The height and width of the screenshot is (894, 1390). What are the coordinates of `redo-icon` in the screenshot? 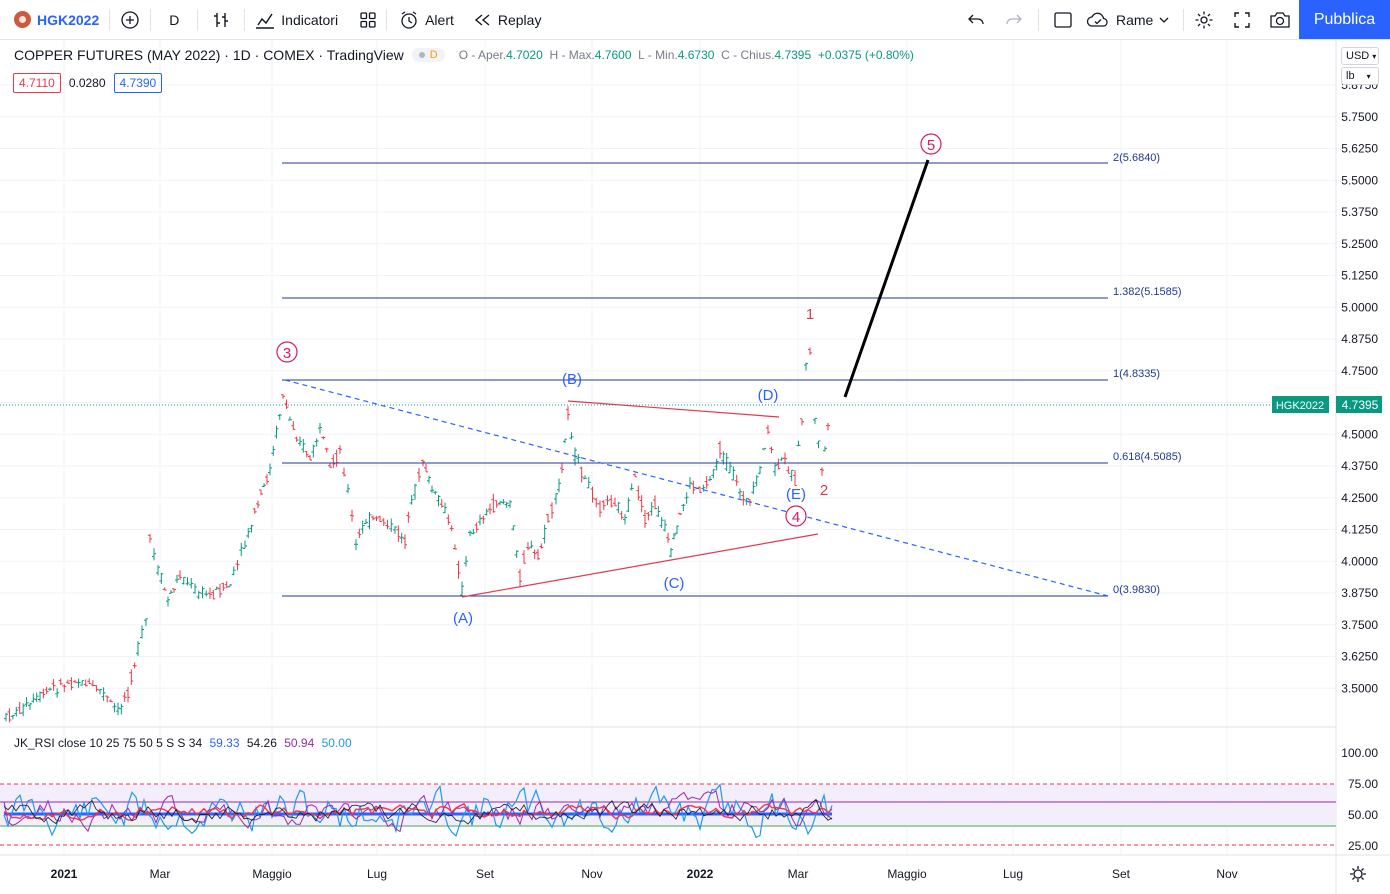 It's located at (1014, 19).